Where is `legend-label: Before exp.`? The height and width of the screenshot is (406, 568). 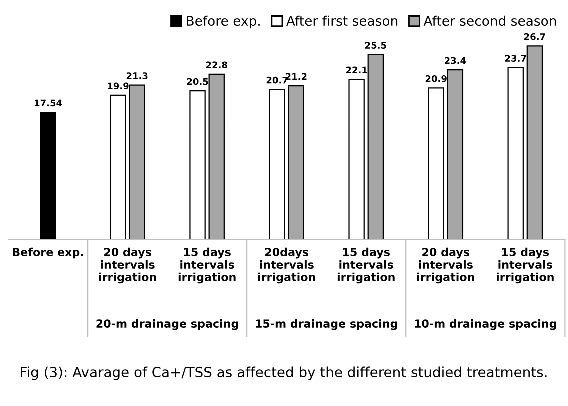 legend-label: Before exp. is located at coordinates (223, 22).